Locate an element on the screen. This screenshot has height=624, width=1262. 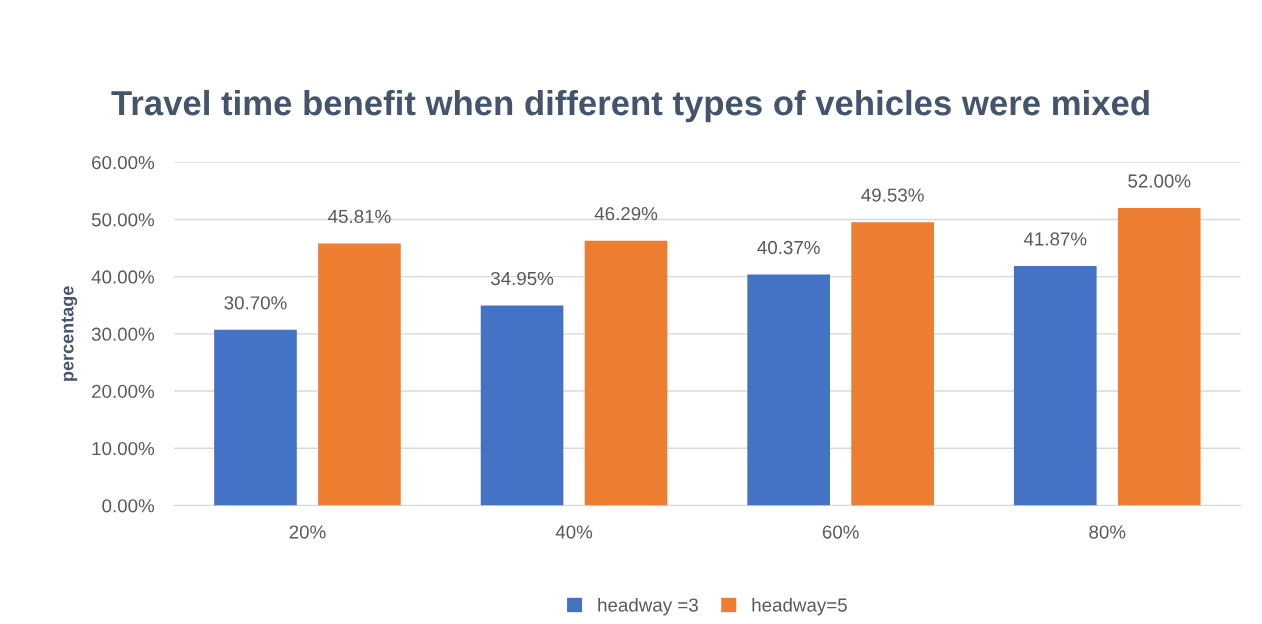
data-label: 30.70% is located at coordinates (255, 303).